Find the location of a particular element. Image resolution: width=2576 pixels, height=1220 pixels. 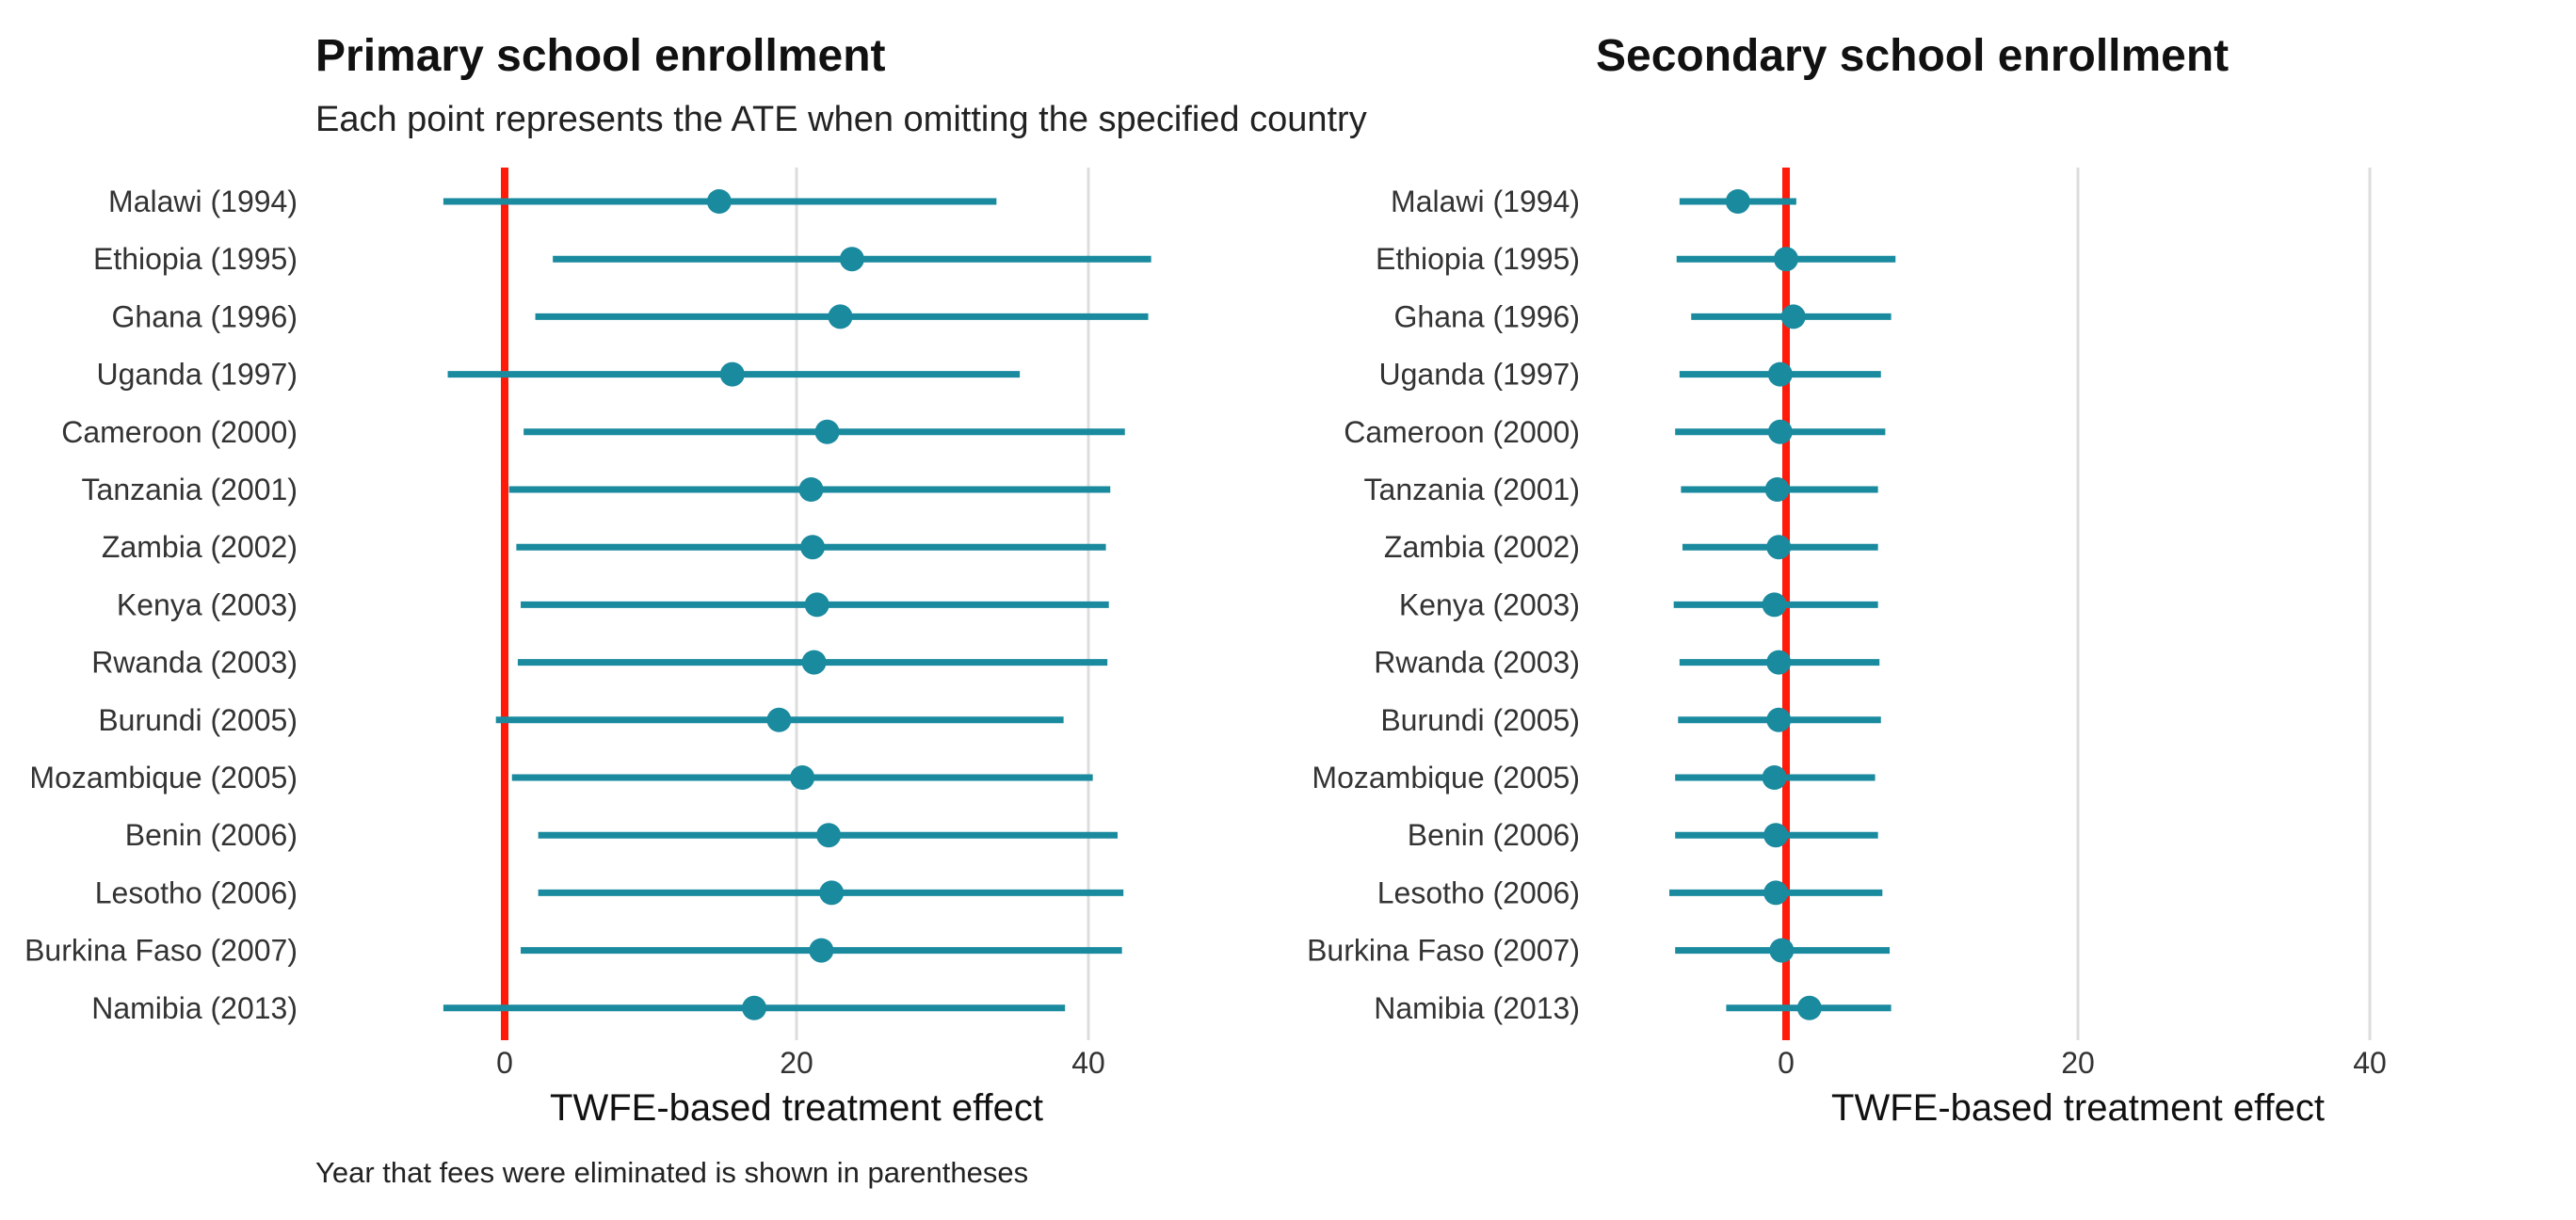

secondary-country-label: Uganda (1997) is located at coordinates (1479, 375).